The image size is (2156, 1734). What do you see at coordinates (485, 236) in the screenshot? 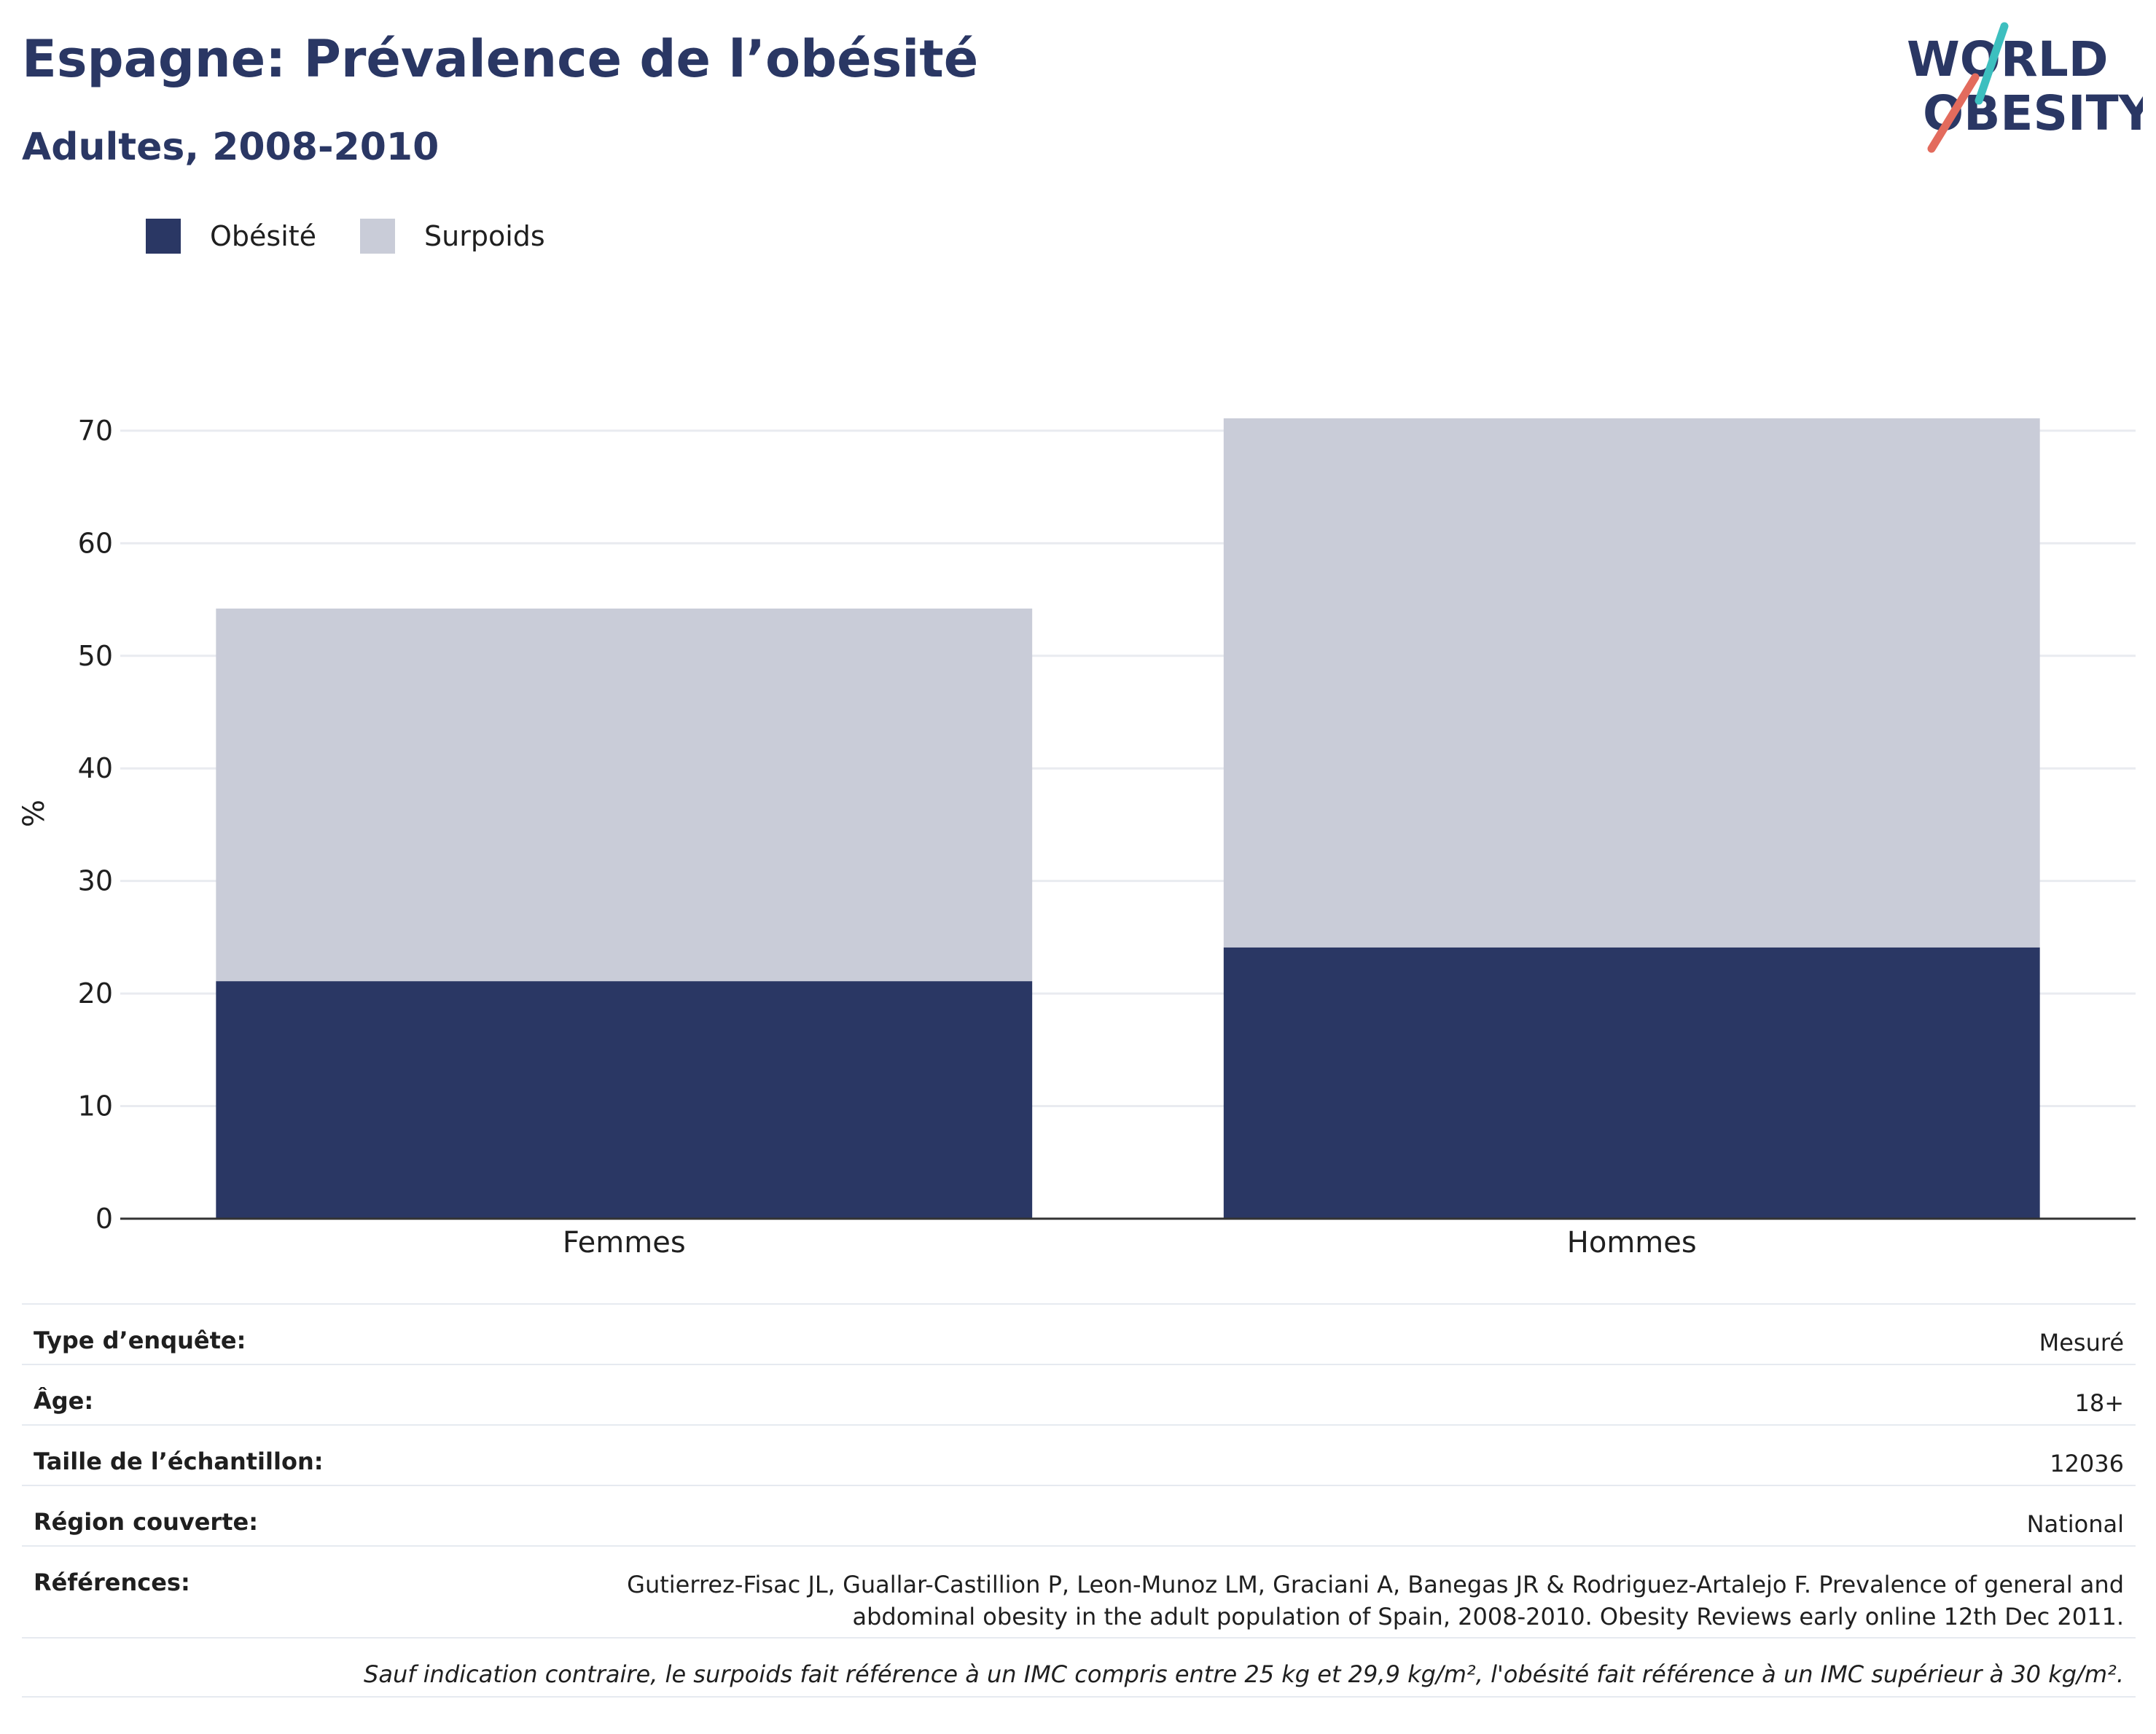
I see `legend-label-surpoids: Surpoids` at bounding box center [485, 236].